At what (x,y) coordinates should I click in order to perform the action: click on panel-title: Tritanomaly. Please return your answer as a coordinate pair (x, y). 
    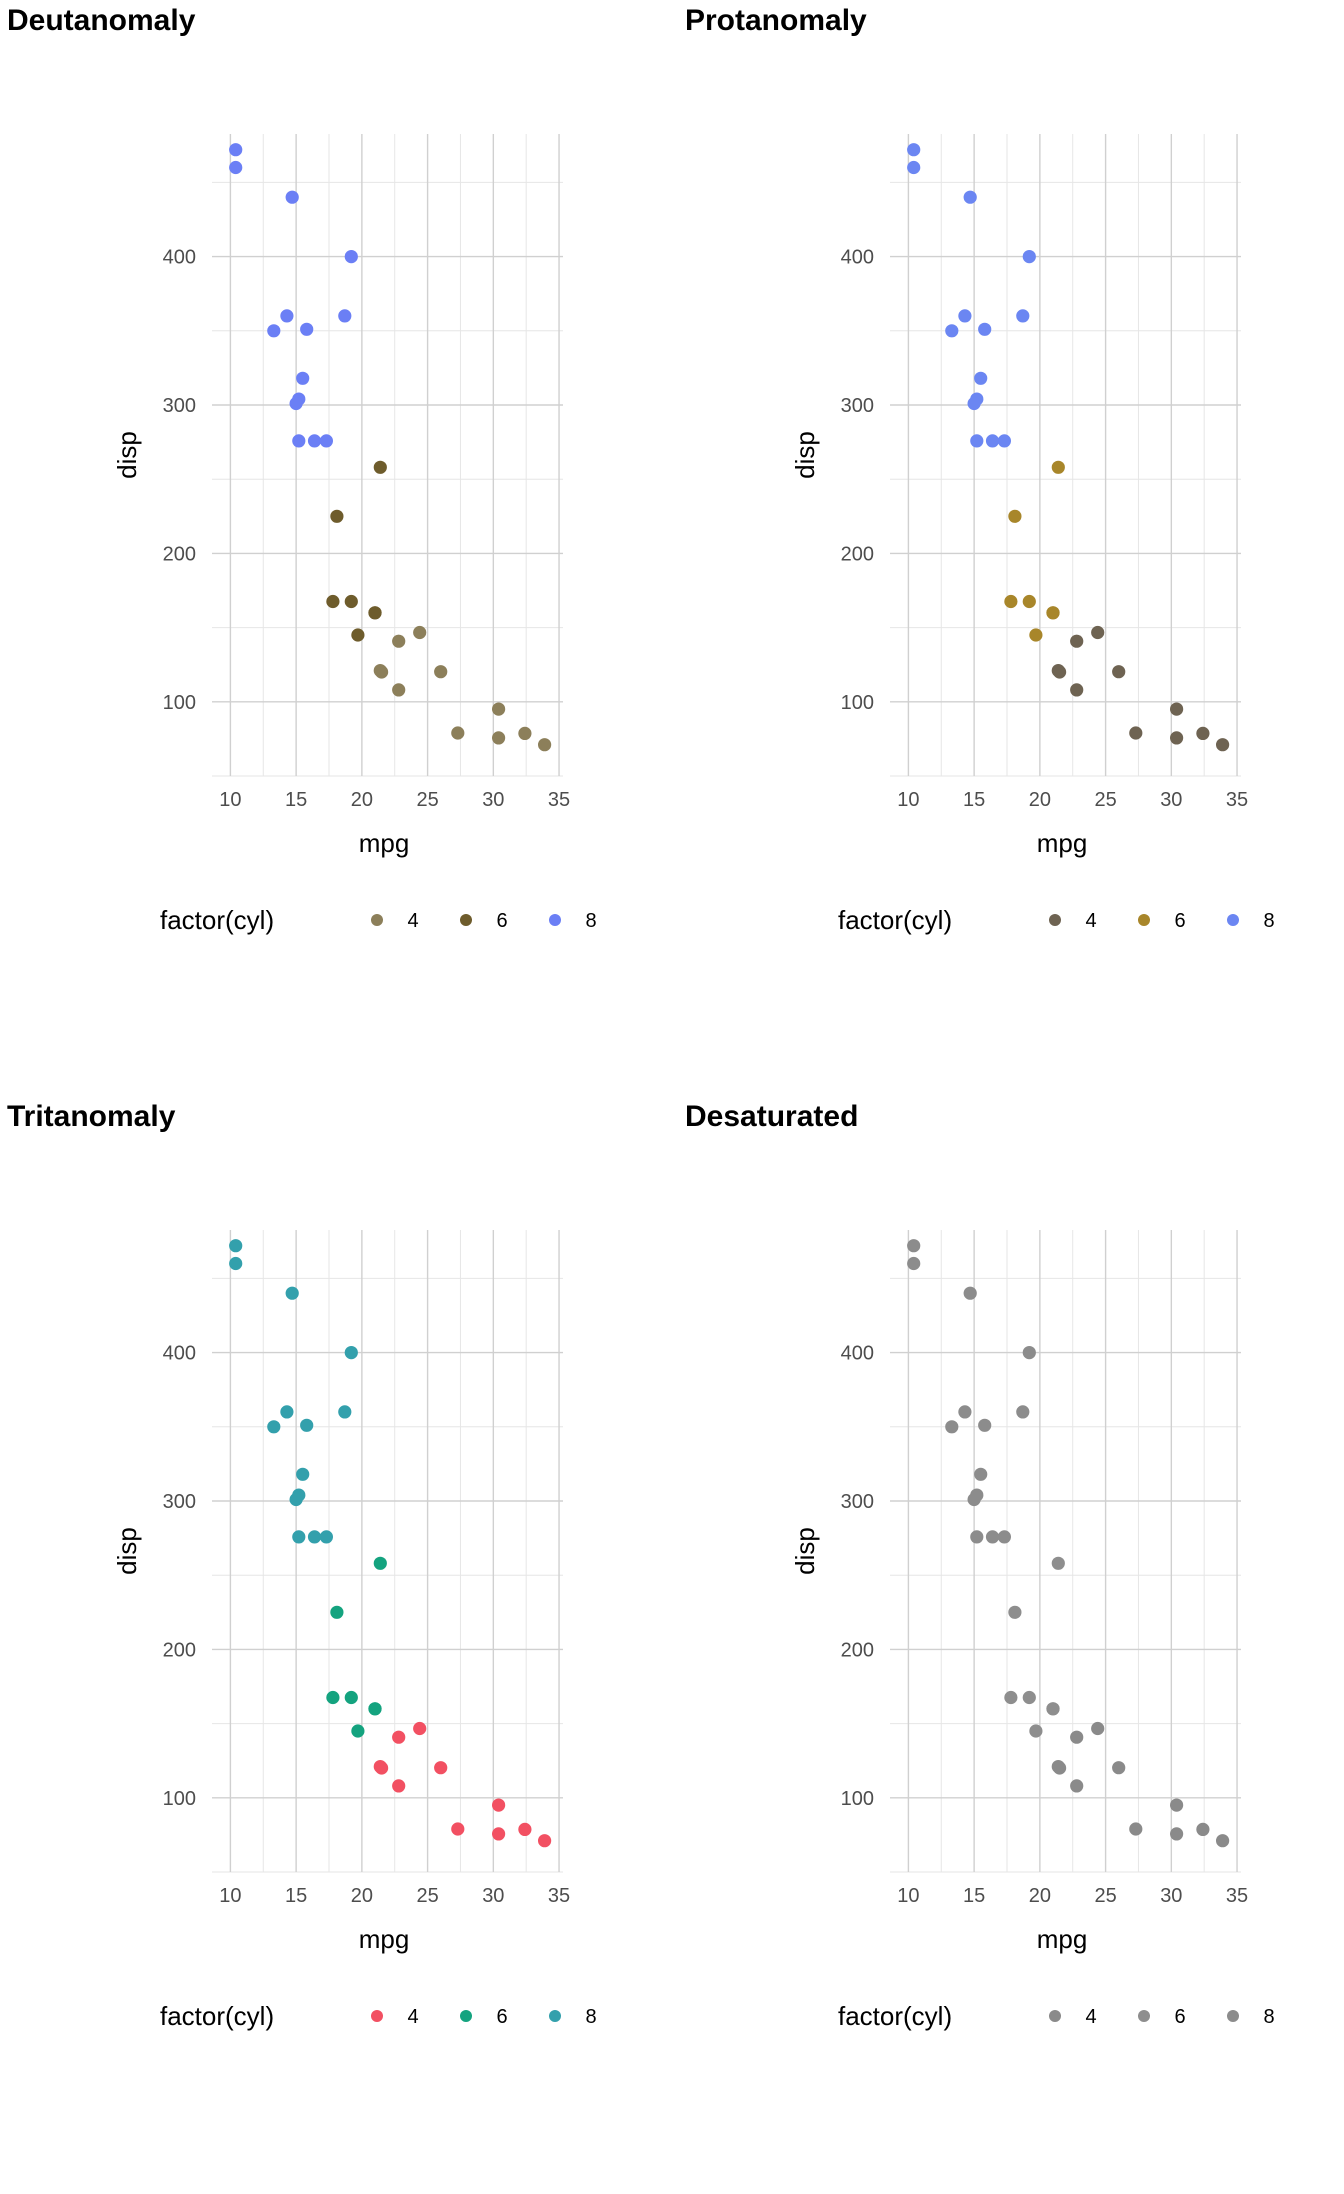
    Looking at the image, I should click on (91, 1116).